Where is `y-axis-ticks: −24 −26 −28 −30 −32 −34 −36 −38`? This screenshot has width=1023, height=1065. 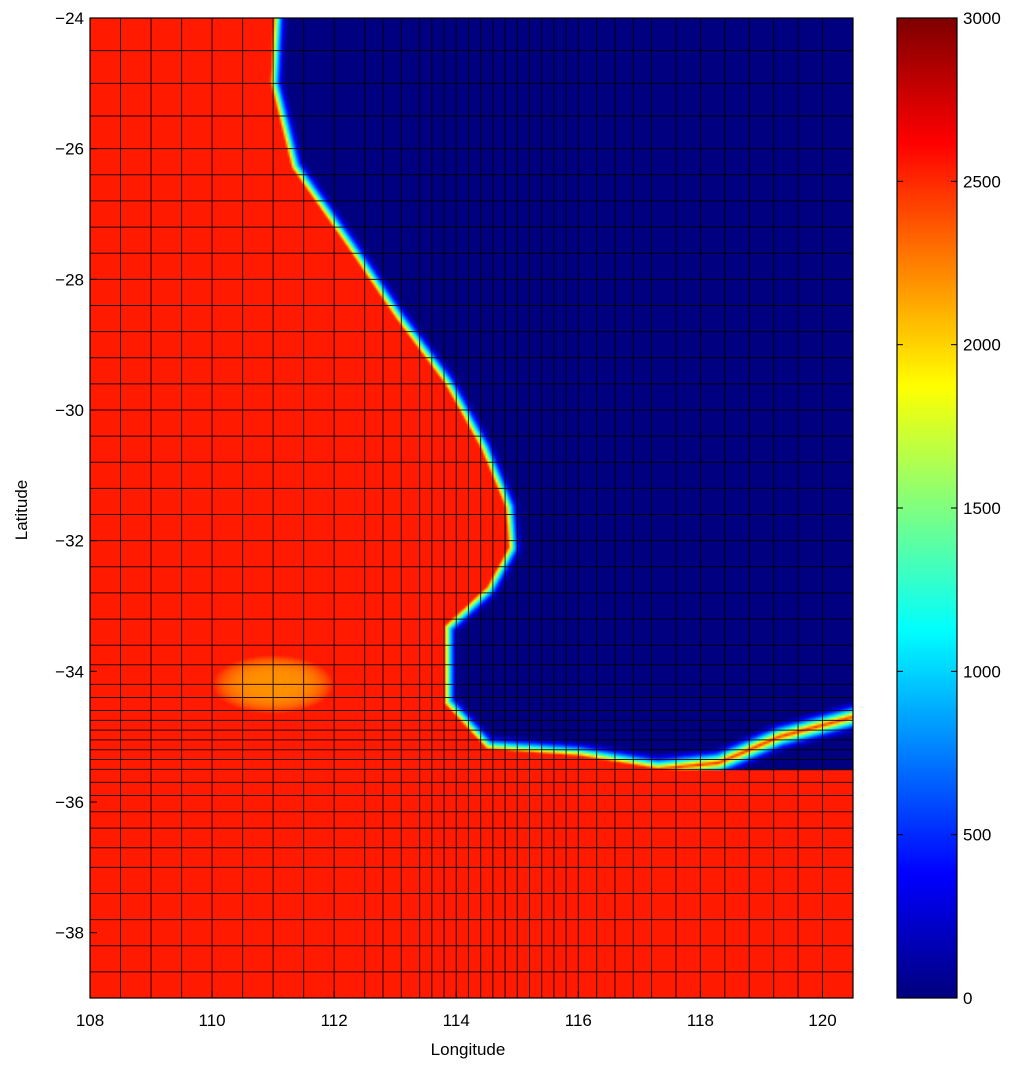 y-axis-ticks: −24 −26 −28 −30 −32 −34 −36 −38 is located at coordinates (76, 476).